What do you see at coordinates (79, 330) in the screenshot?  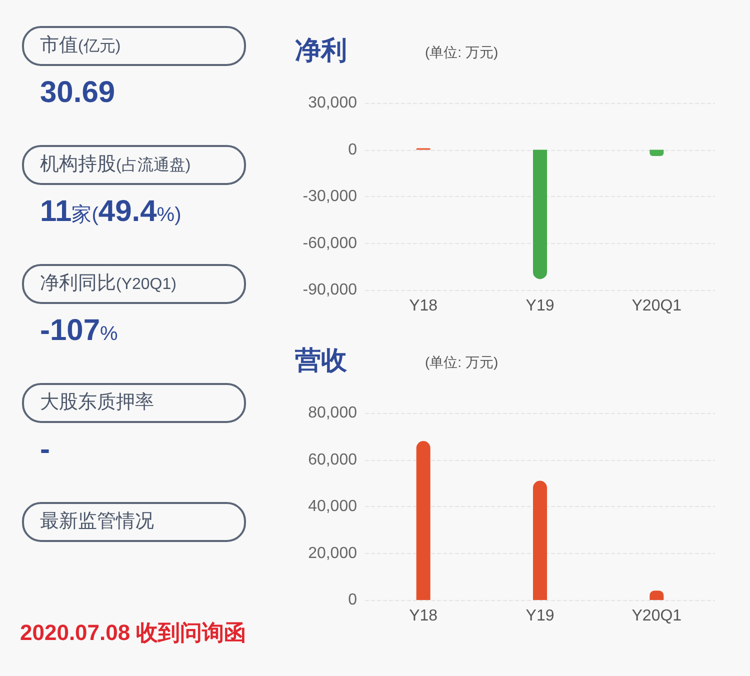 I see `text: -107%` at bounding box center [79, 330].